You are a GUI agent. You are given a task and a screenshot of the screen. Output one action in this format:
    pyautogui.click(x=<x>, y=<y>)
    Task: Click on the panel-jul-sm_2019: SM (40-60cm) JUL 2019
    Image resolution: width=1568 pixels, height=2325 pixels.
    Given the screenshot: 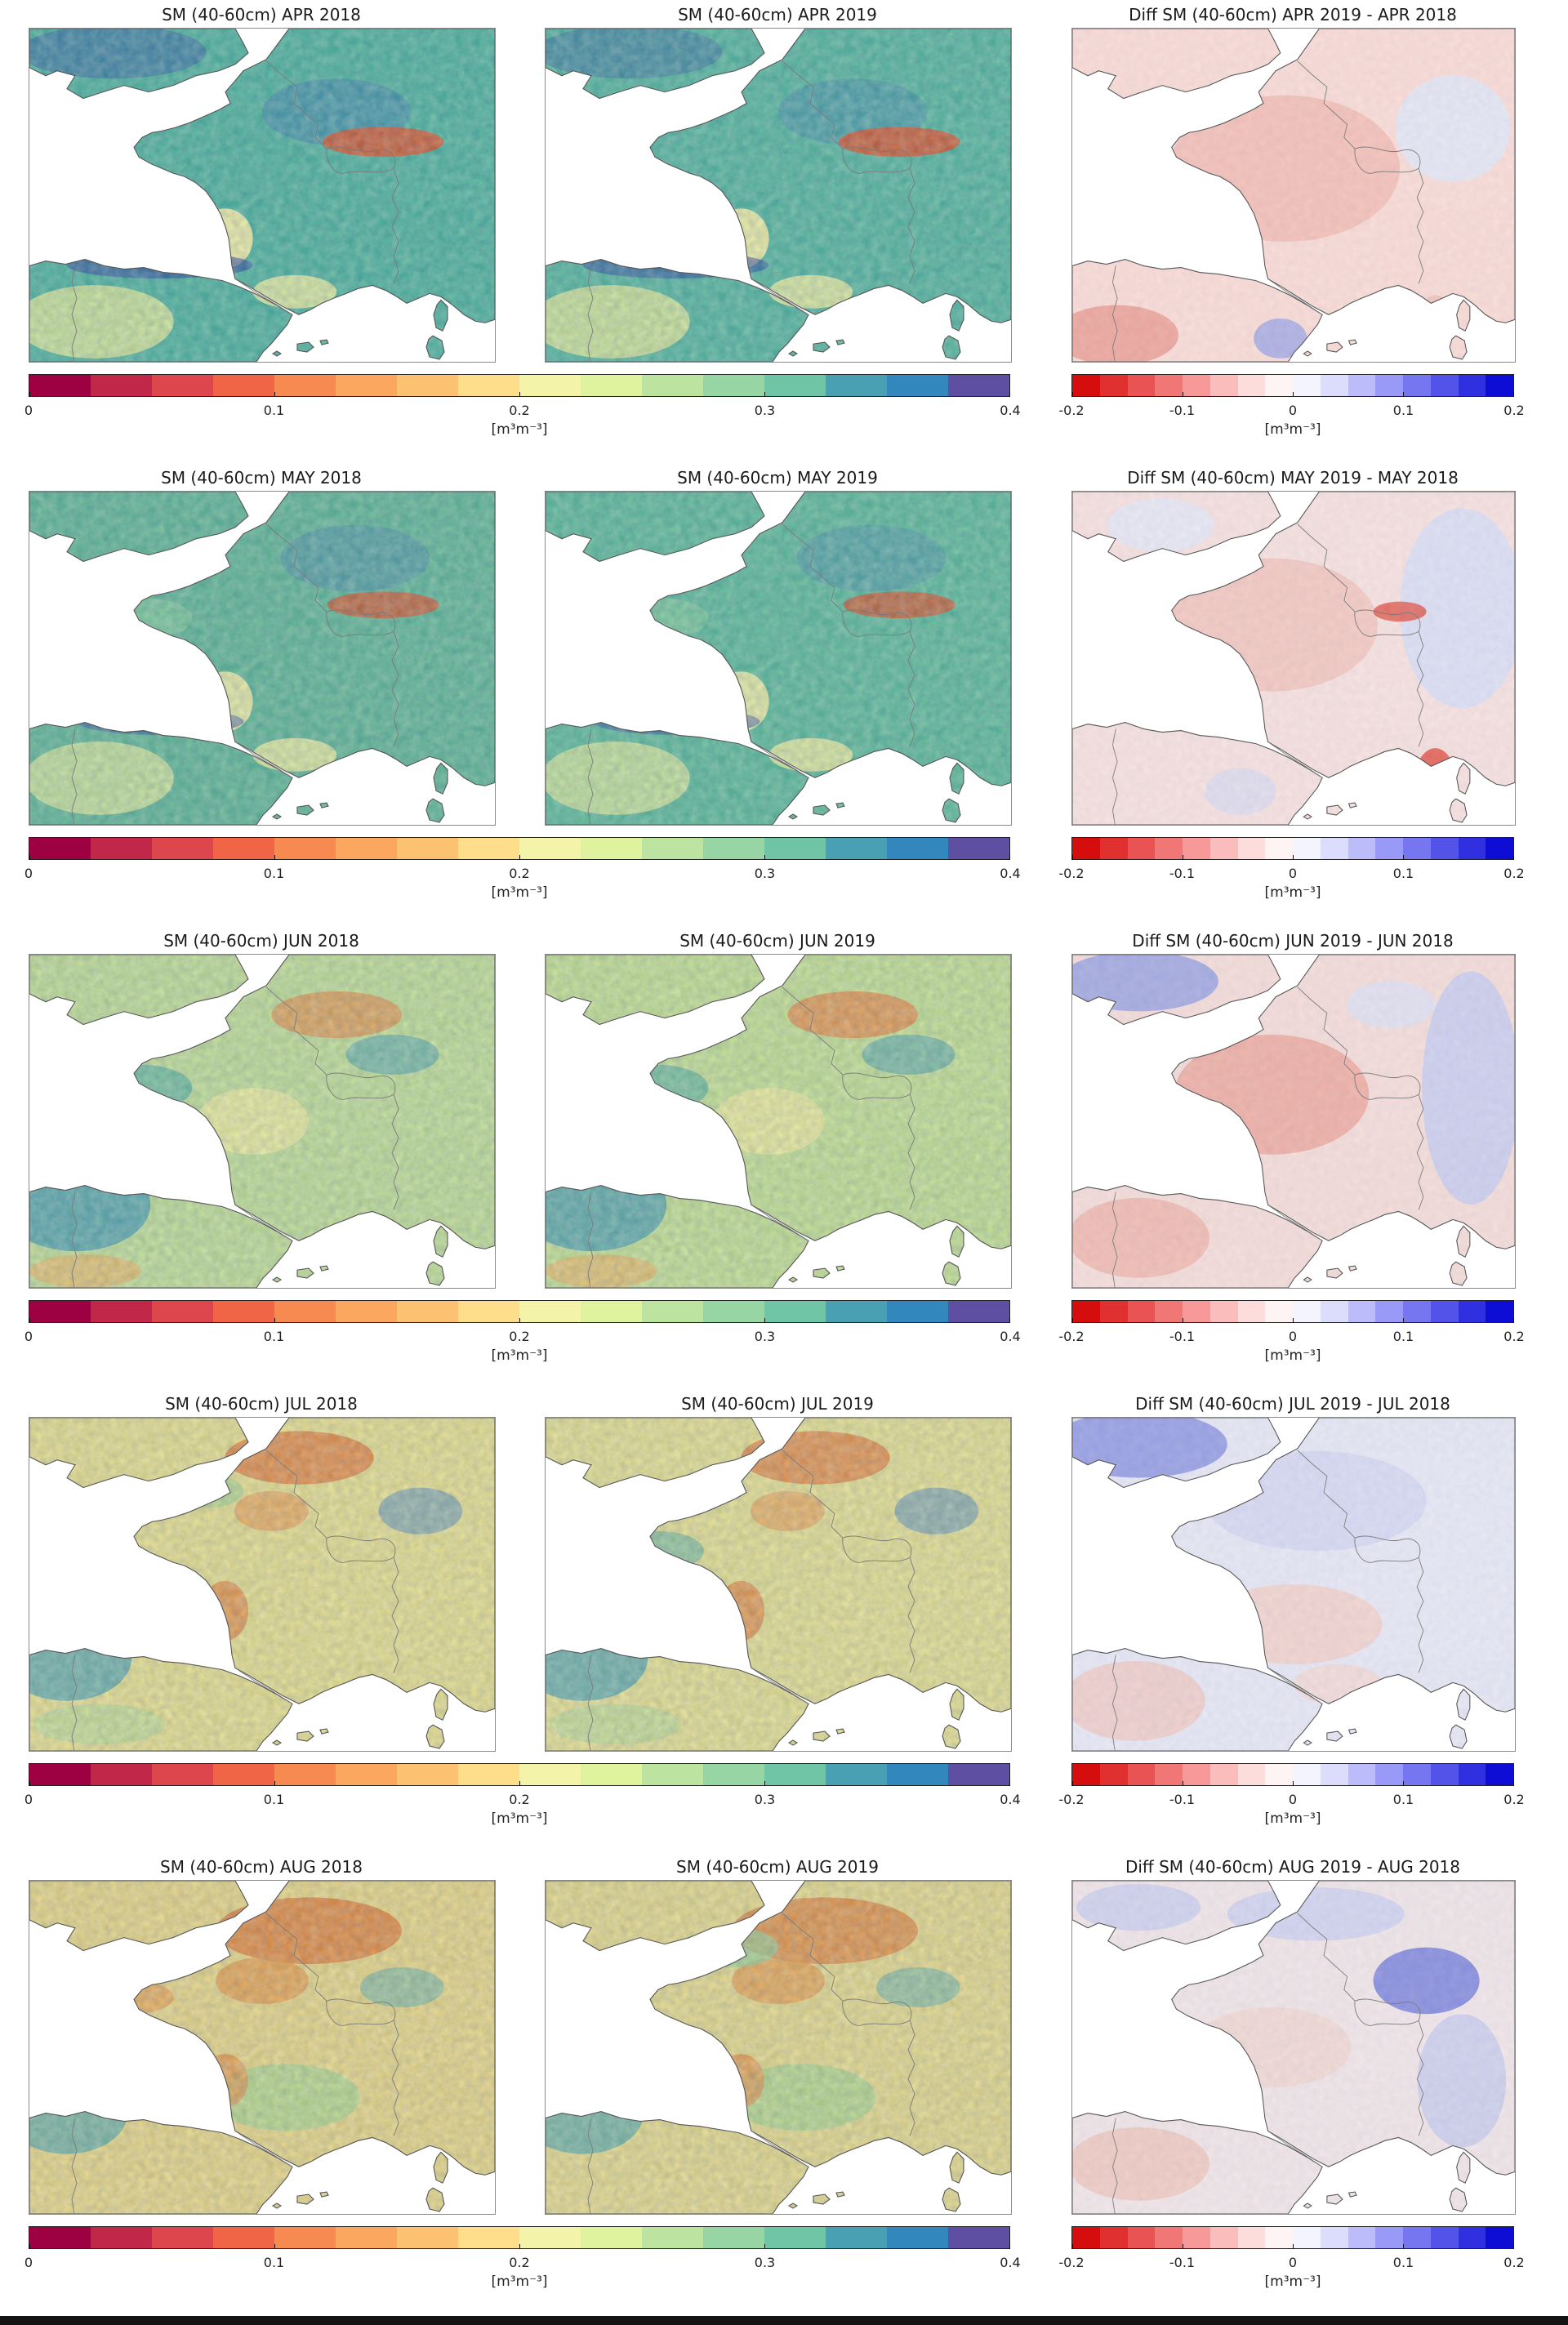 What is the action you would take?
    pyautogui.click(x=778, y=1572)
    